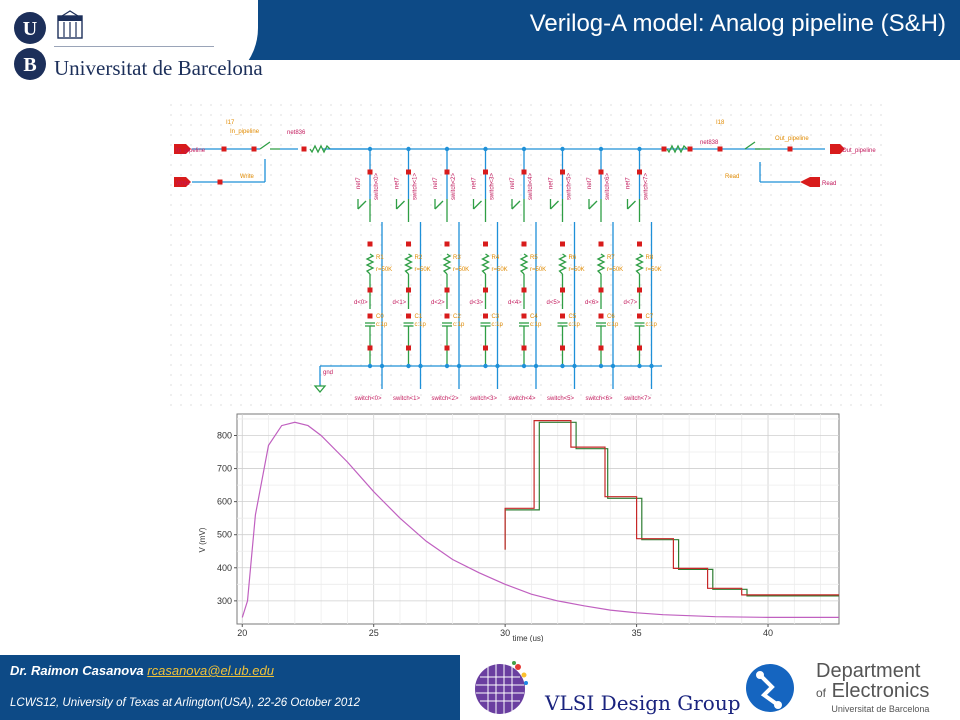  I want to click on cell-resistor-label: R7, so click(611, 258).